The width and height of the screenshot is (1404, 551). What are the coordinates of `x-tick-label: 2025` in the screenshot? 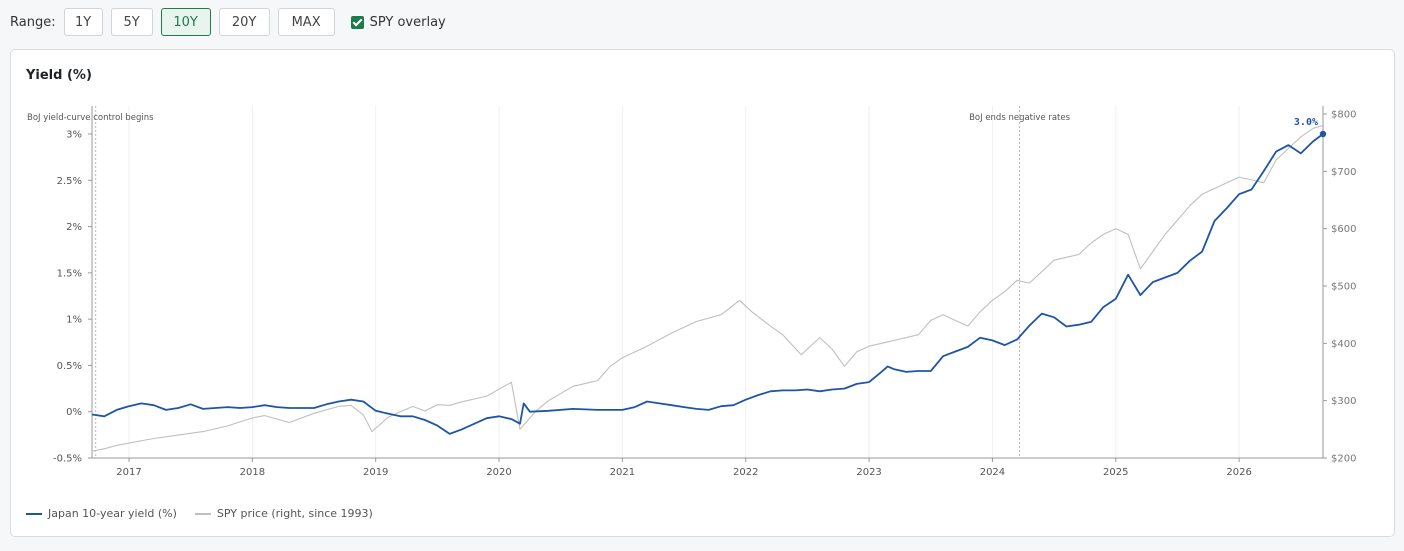 It's located at (1115, 472).